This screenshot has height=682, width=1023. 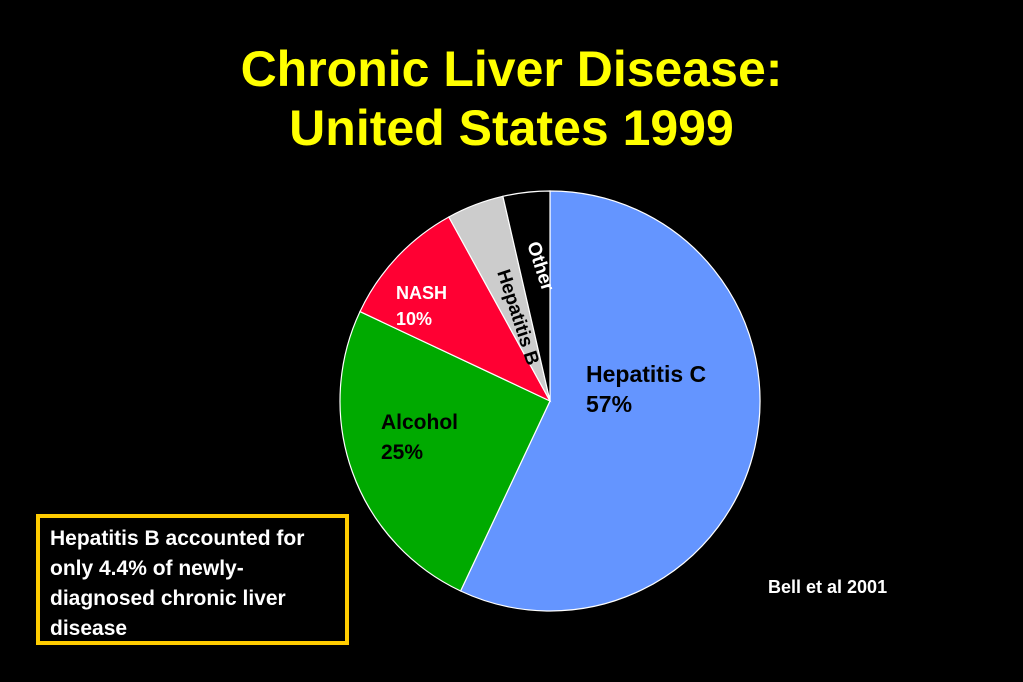 What do you see at coordinates (511, 128) in the screenshot?
I see `slide-title-line-2: United States 1999` at bounding box center [511, 128].